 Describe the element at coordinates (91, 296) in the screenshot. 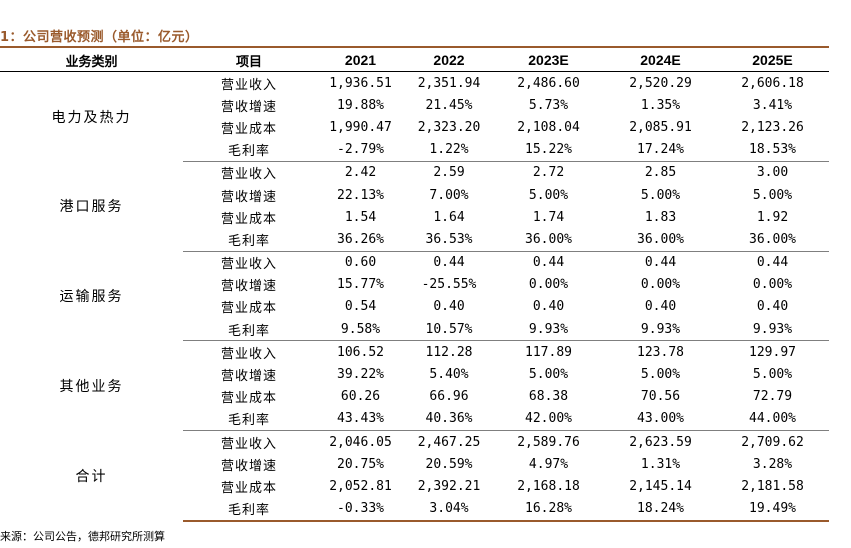

I see `business-category: 运输服务` at that location.